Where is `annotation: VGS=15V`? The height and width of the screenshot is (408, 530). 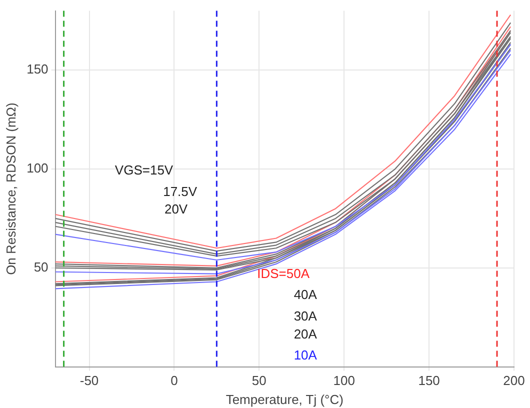
annotation: VGS=15V is located at coordinates (144, 170).